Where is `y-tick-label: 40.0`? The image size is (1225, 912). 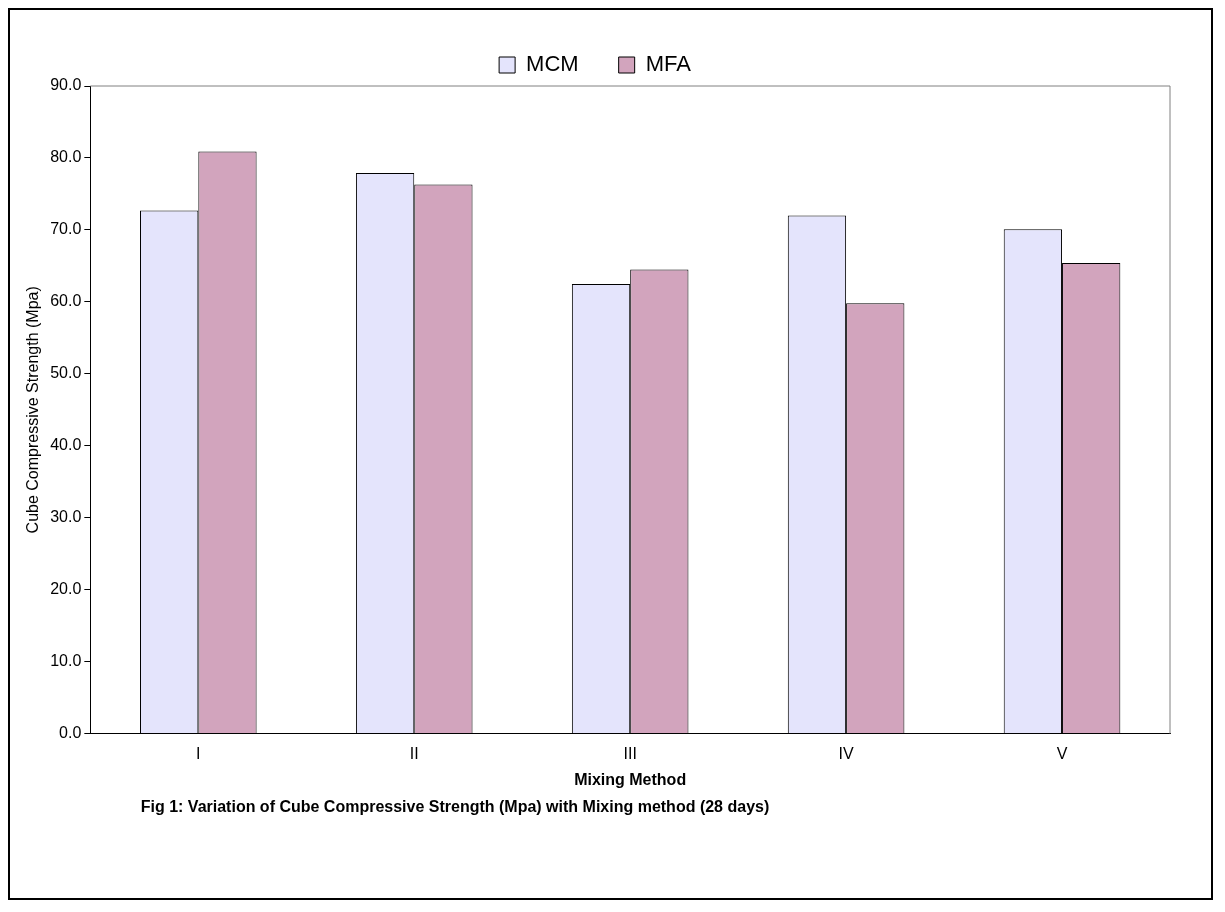 y-tick-label: 40.0 is located at coordinates (66, 445).